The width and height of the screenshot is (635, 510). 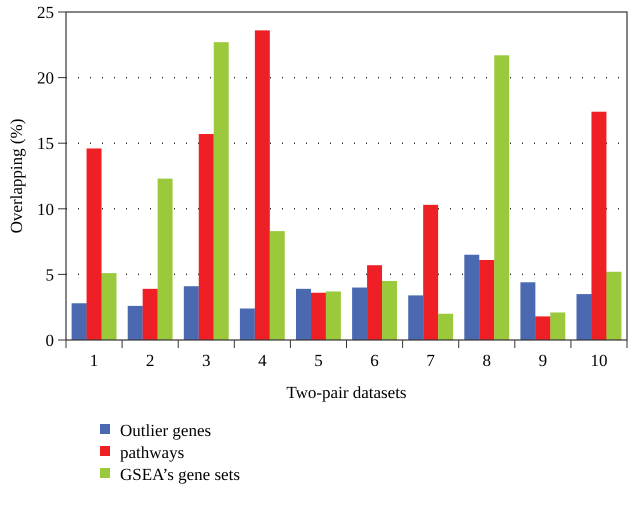 What do you see at coordinates (150, 360) in the screenshot?
I see `x-tick-label: 2` at bounding box center [150, 360].